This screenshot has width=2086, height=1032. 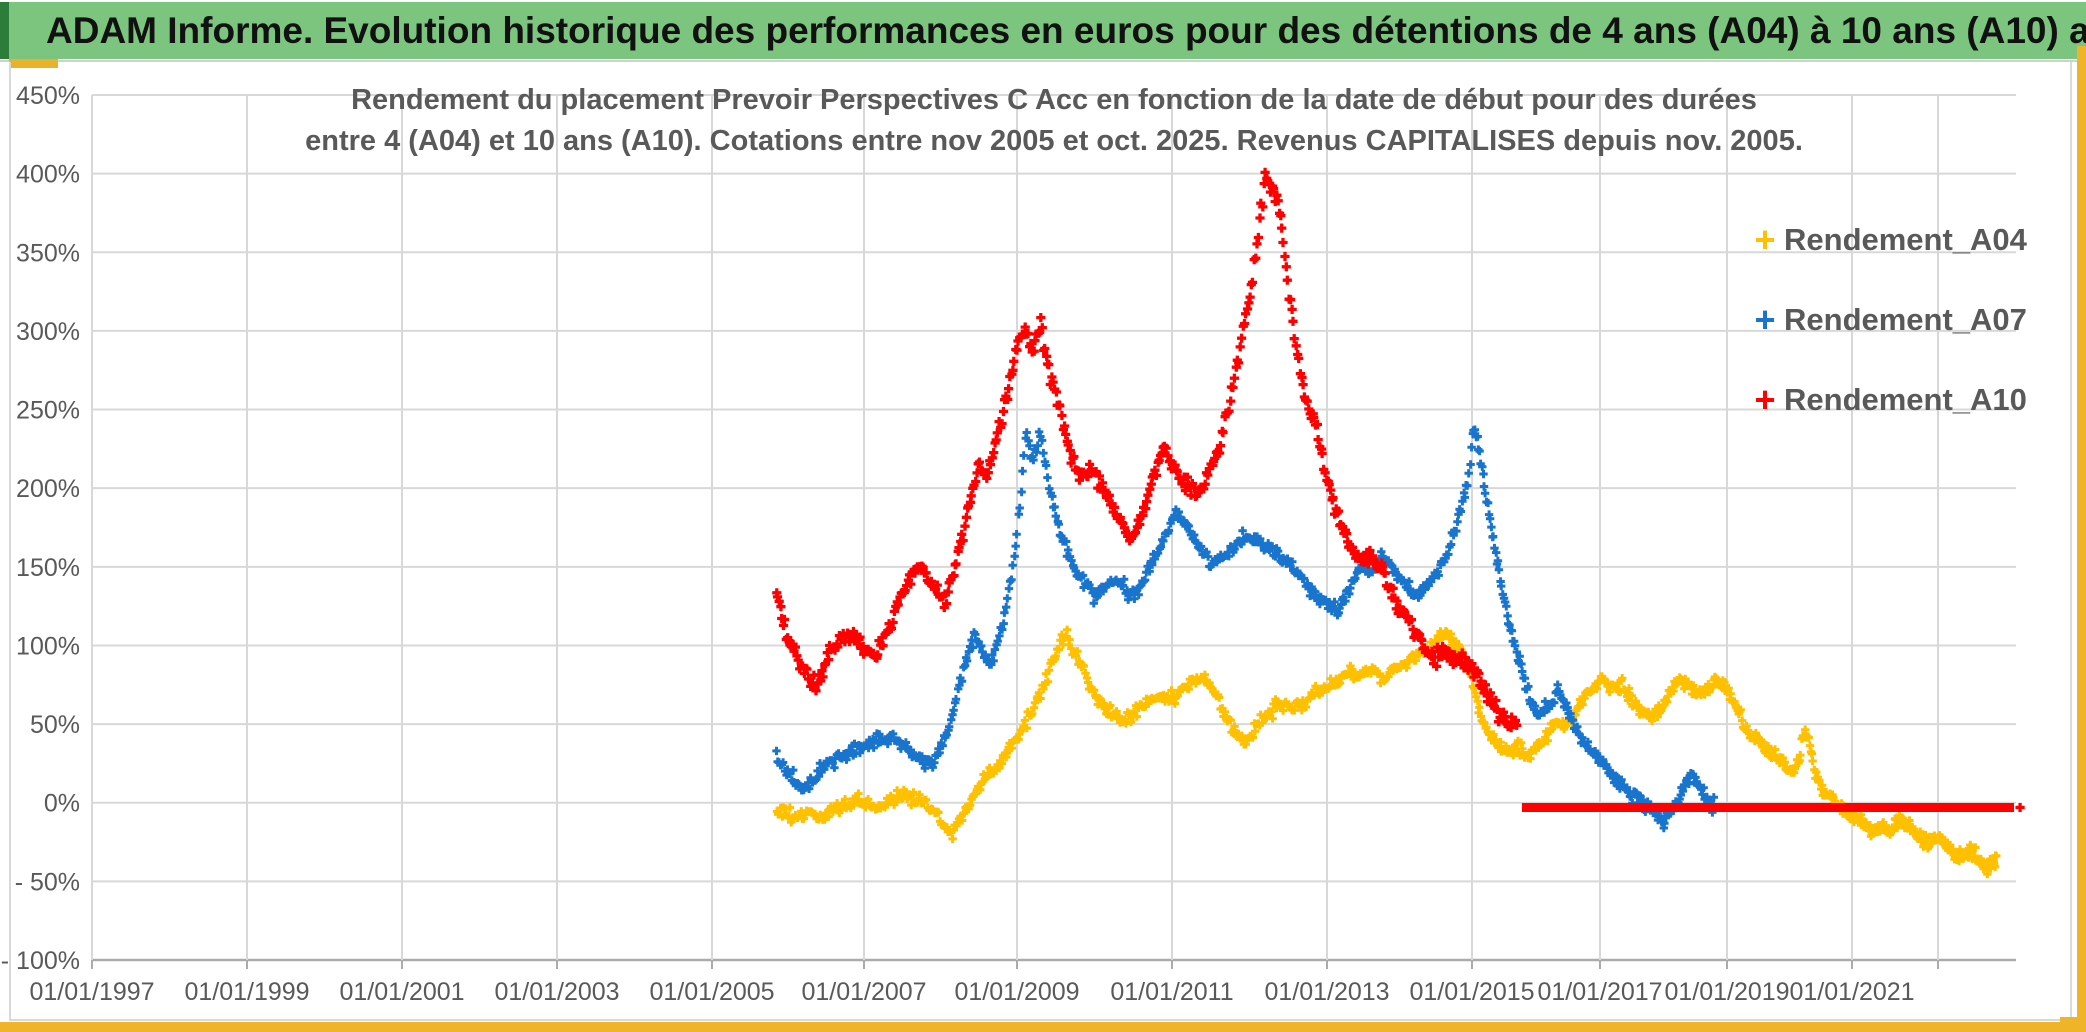 I want to click on header-accent-strip, so click(x=4, y=30).